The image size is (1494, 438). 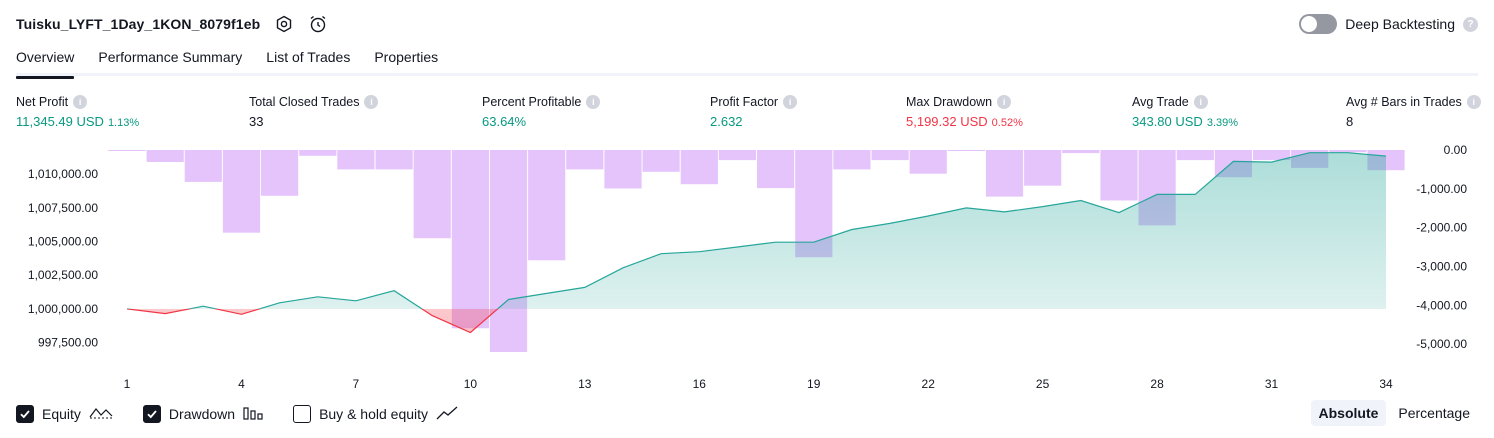 What do you see at coordinates (356, 384) in the screenshot?
I see `x-axis-tick-label: 7` at bounding box center [356, 384].